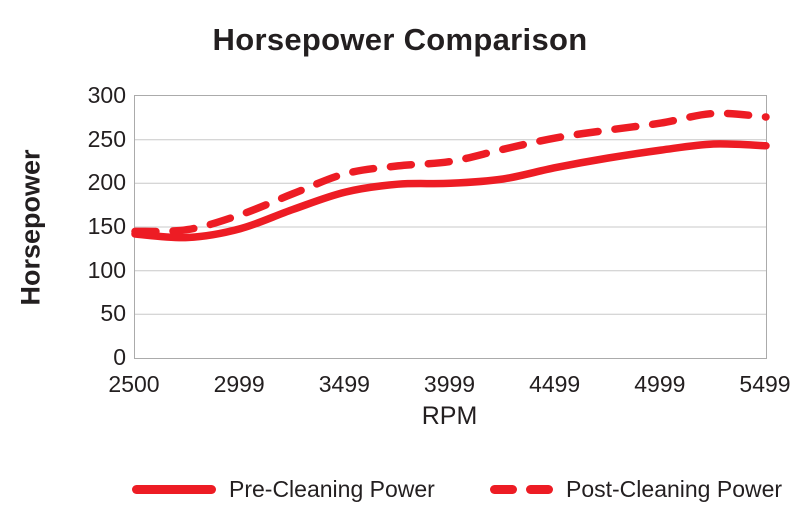 The height and width of the screenshot is (532, 800). I want to click on y-tick-label: 250, so click(106, 138).